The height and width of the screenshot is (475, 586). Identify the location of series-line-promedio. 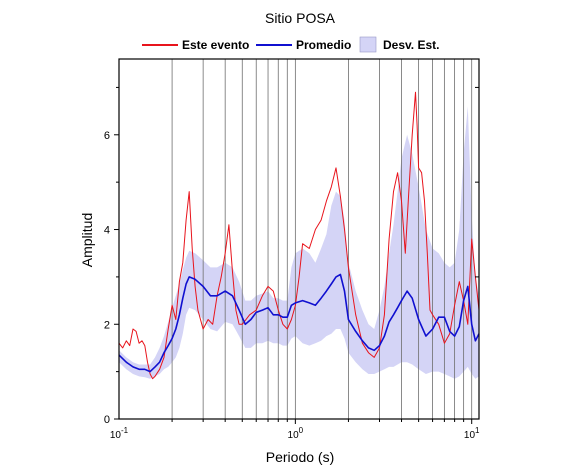
(299, 323).